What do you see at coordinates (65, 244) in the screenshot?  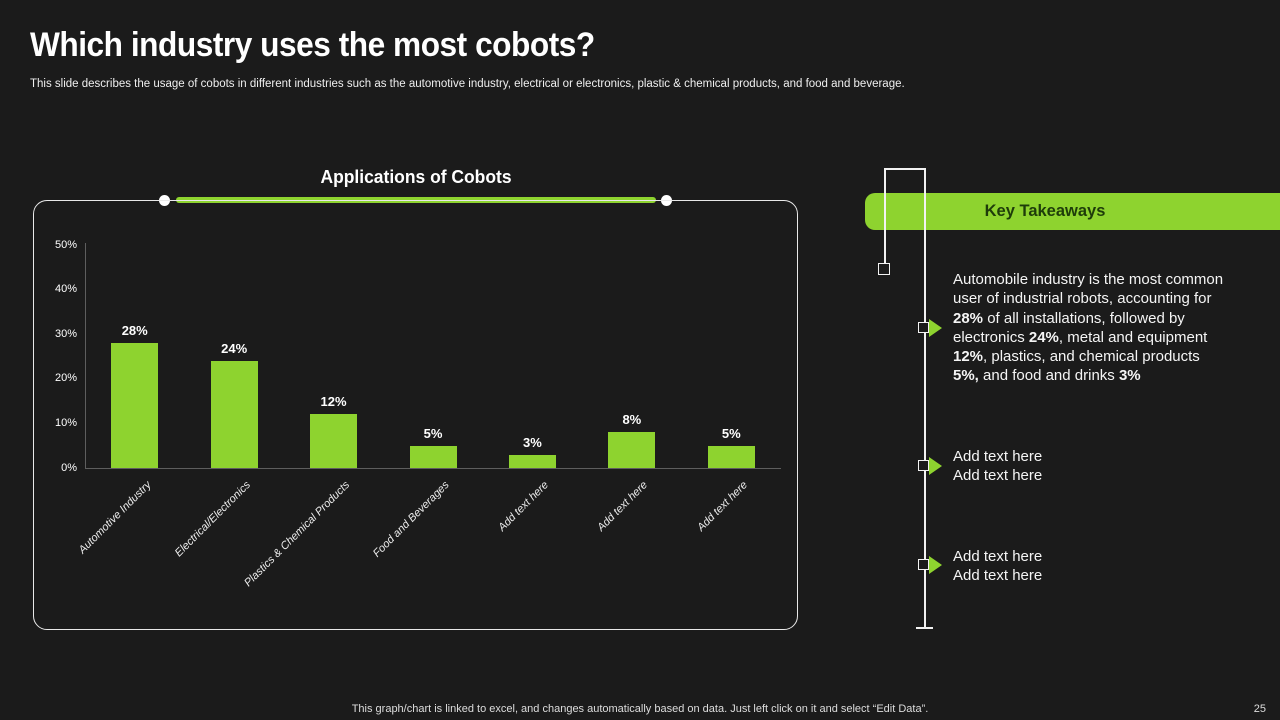 I see `y-axis-tick-label: 50%` at bounding box center [65, 244].